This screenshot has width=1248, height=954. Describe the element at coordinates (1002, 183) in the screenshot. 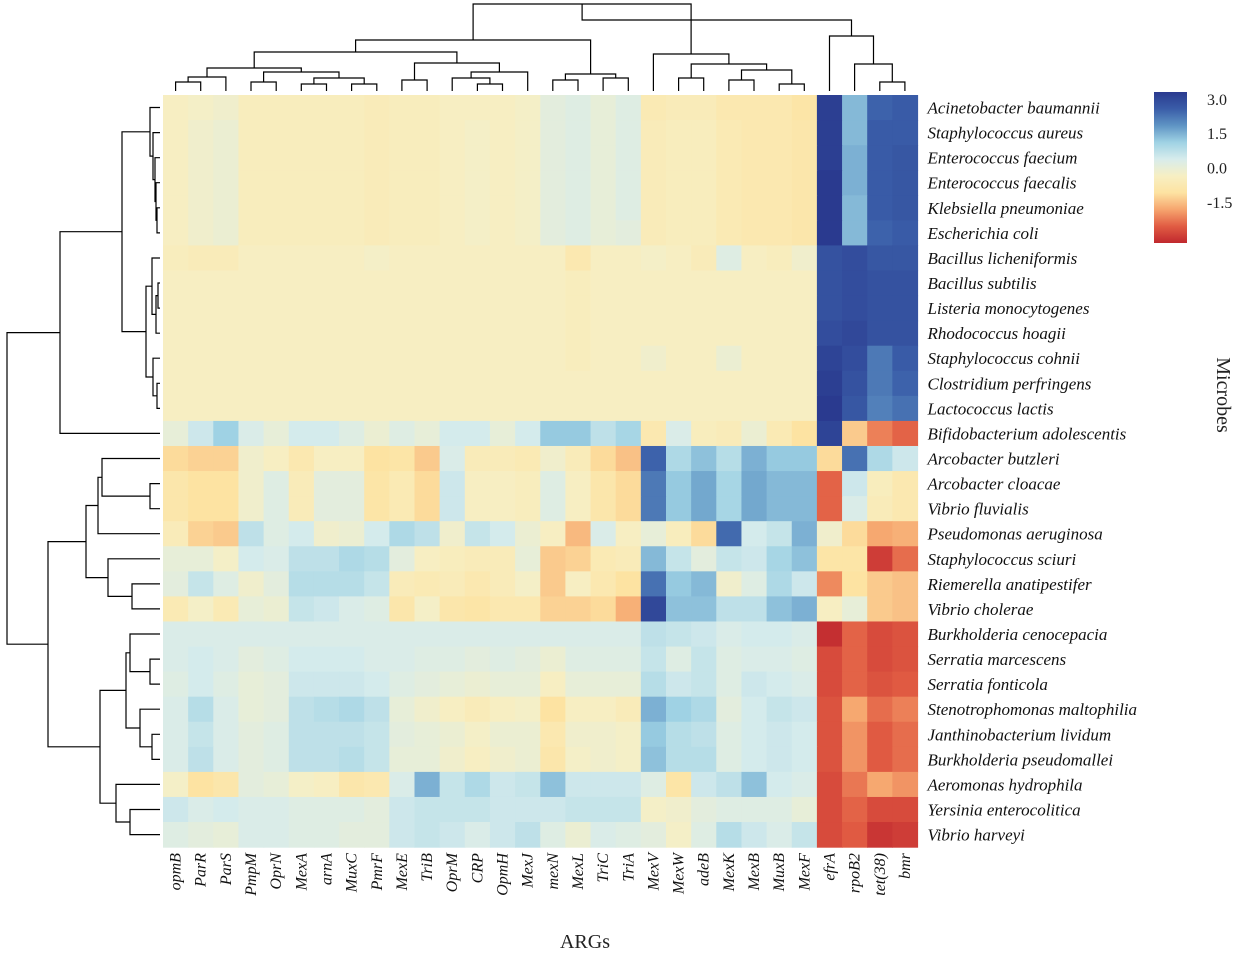

I see `row-label: Enterococcus faecalis` at that location.